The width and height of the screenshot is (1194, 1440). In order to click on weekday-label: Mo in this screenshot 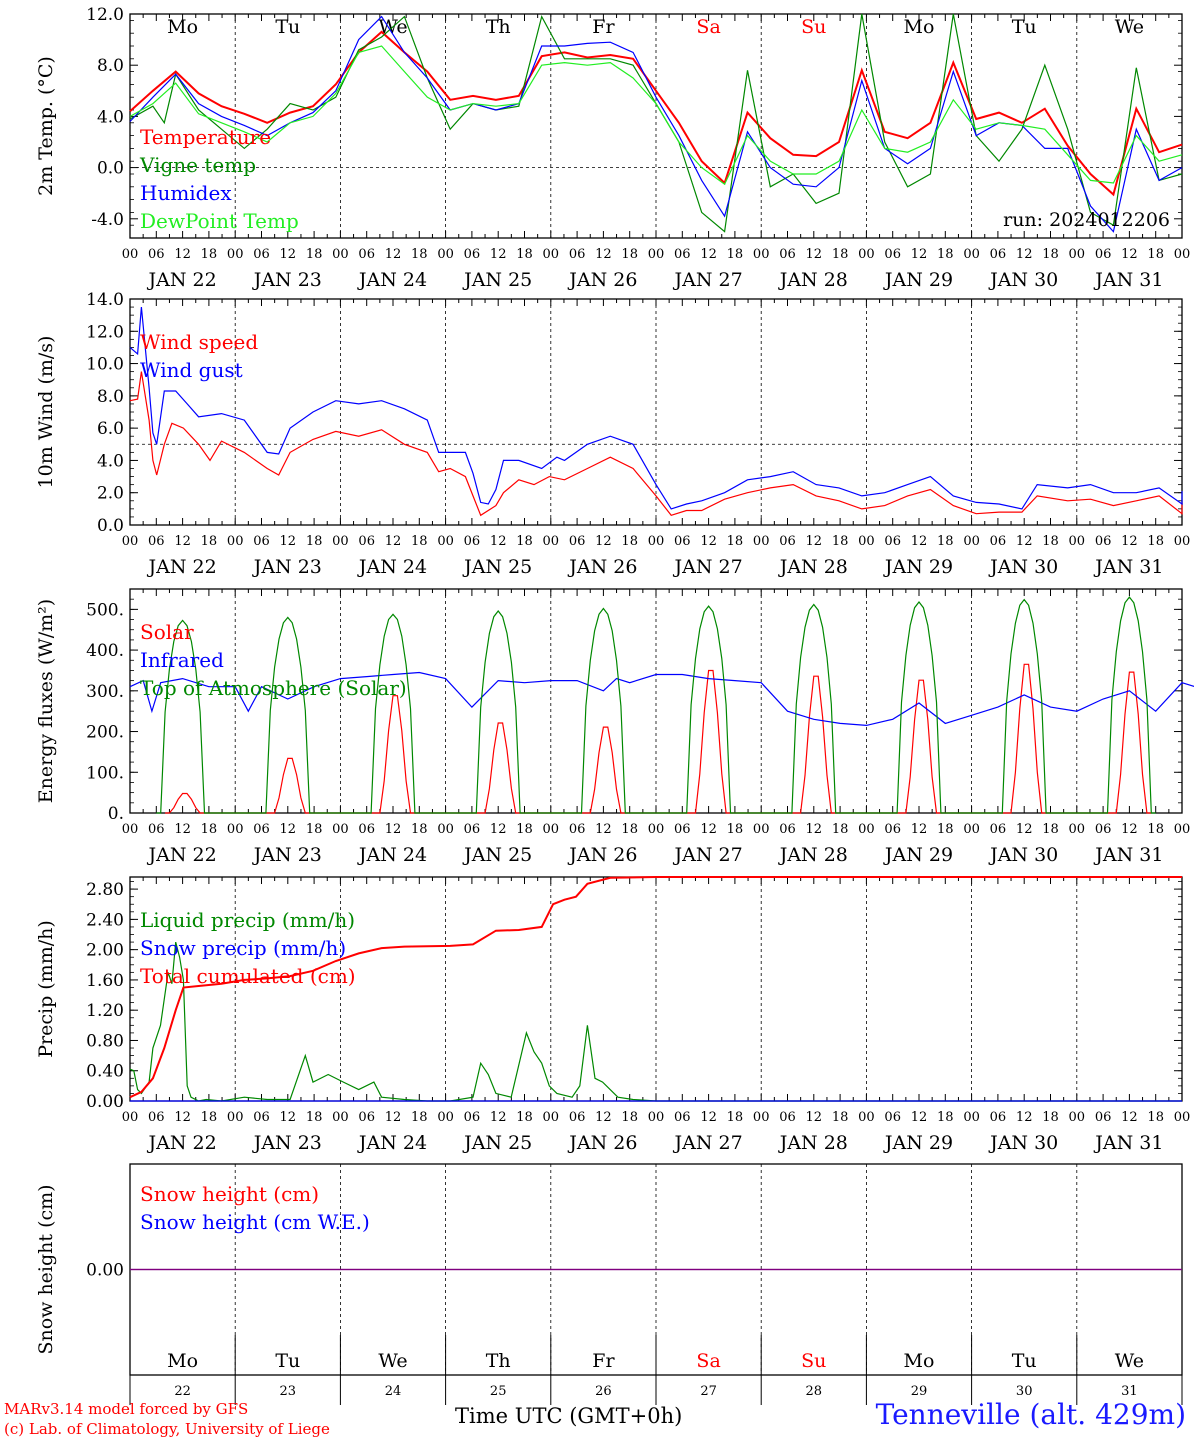, I will do `click(919, 27)`.